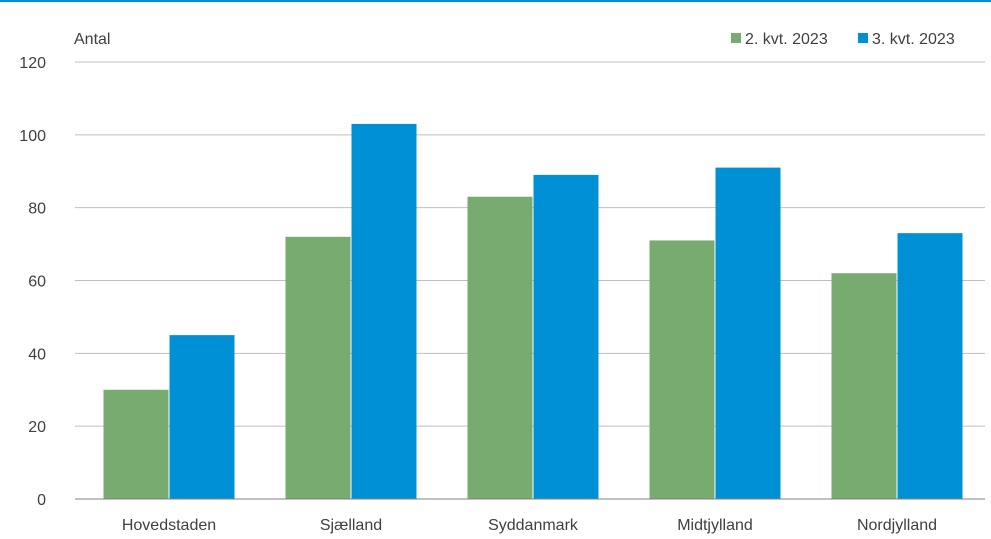  I want to click on legend-label: 2. kvt. 2023, so click(786, 39).